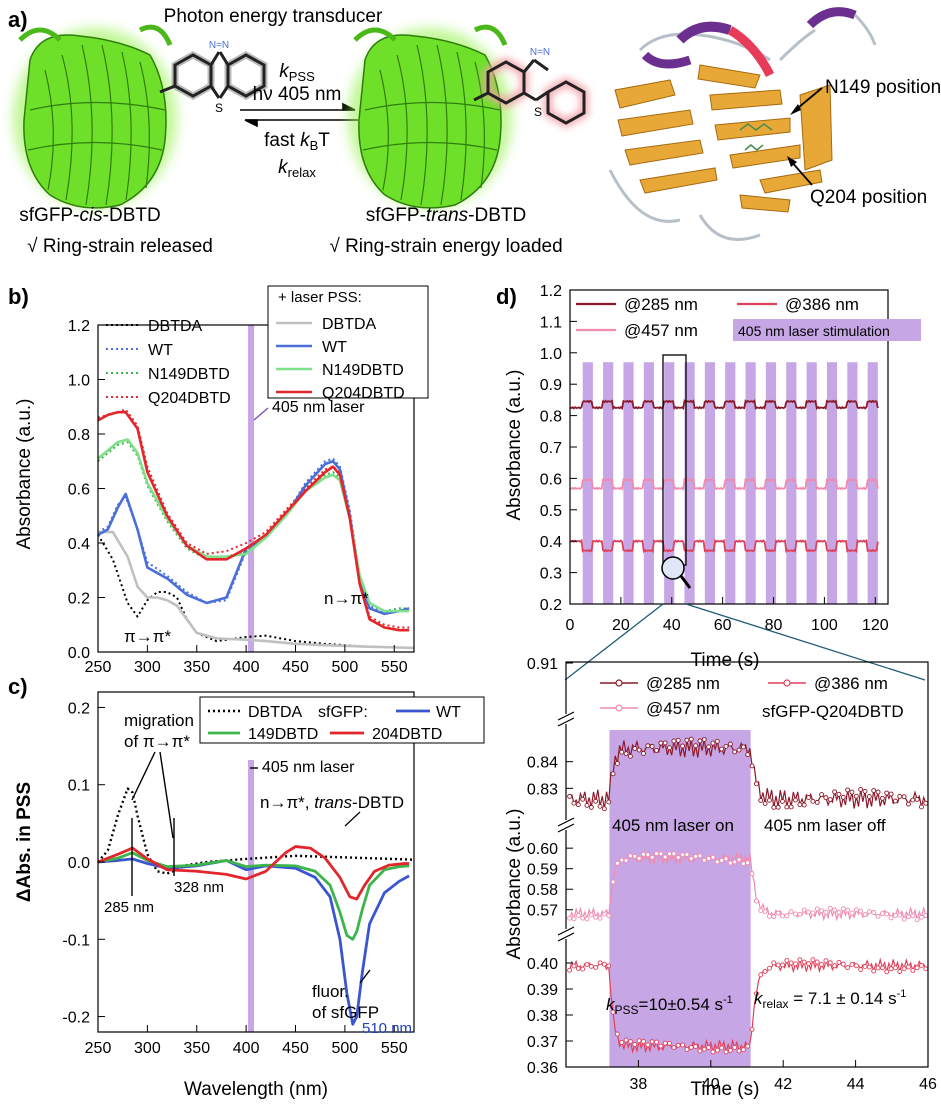 This screenshot has height=1105, width=941. I want to click on d-top-y-tick-label: 0.2, so click(551, 605).